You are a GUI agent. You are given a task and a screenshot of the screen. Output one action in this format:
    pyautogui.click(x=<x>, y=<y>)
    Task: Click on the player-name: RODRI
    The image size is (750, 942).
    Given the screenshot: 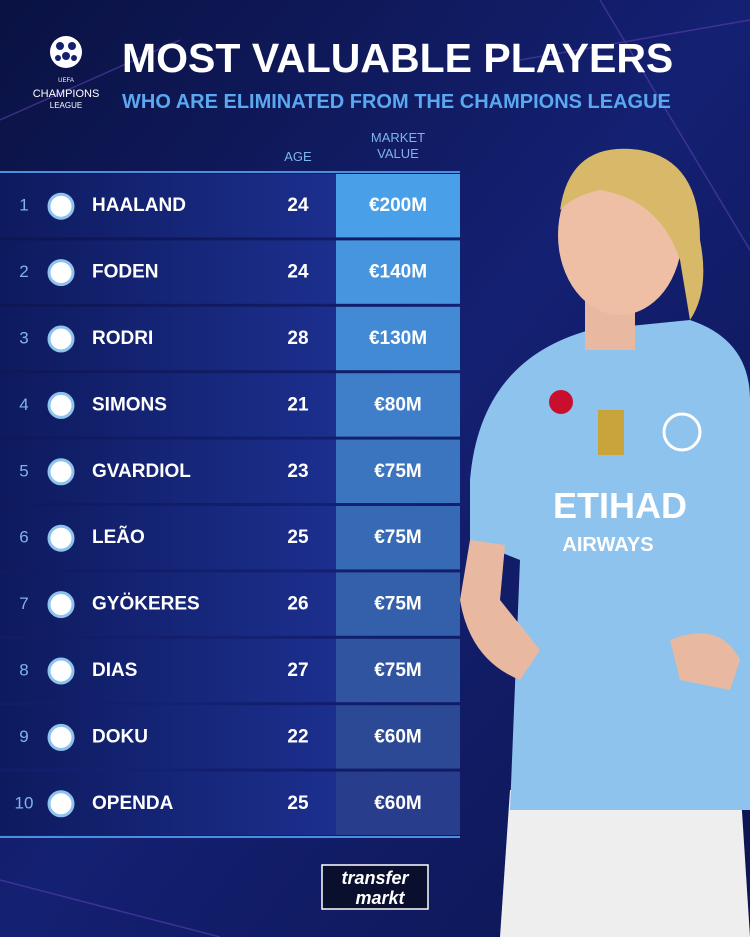 What is the action you would take?
    pyautogui.click(x=122, y=338)
    